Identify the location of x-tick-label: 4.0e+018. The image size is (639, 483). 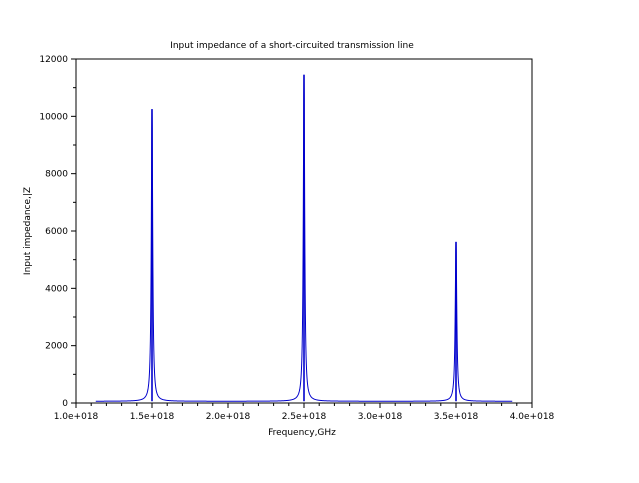
(532, 417).